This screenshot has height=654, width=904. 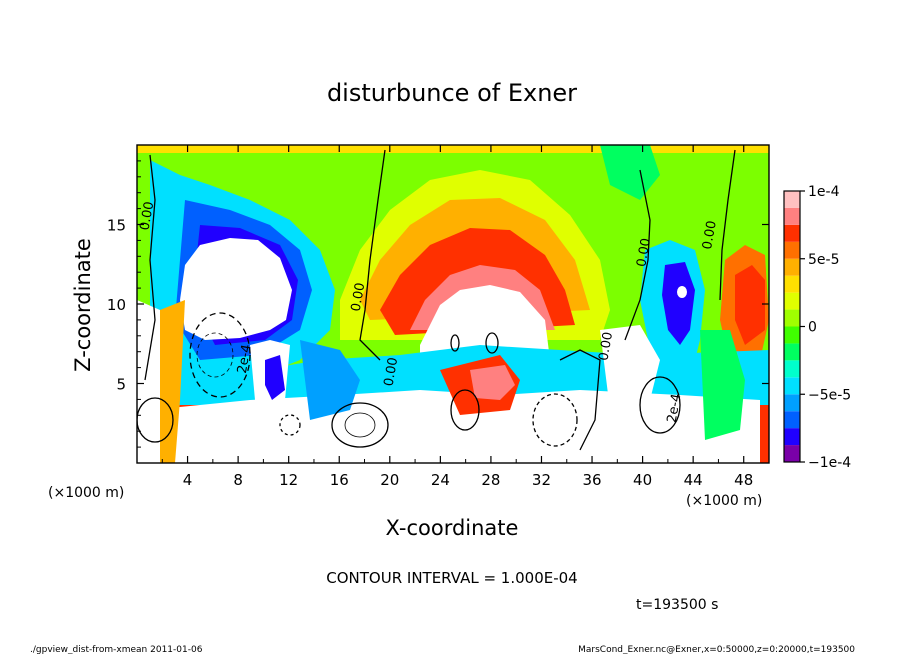 What do you see at coordinates (642, 480) in the screenshot?
I see `x-tick-label: 40` at bounding box center [642, 480].